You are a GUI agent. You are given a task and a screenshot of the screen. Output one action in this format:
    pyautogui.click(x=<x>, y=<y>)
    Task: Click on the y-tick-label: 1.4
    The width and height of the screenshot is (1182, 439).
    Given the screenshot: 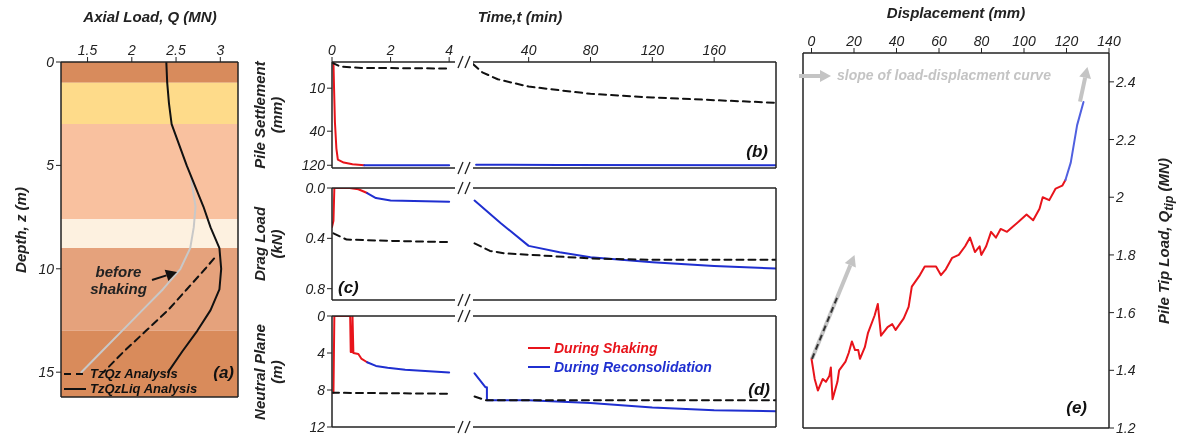 What is the action you would take?
    pyautogui.click(x=1126, y=370)
    